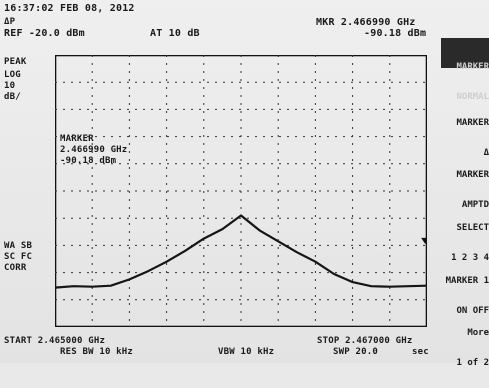 This screenshot has height=388, width=489. I want to click on reference-level: REF -20.0 dBm, so click(44, 33).